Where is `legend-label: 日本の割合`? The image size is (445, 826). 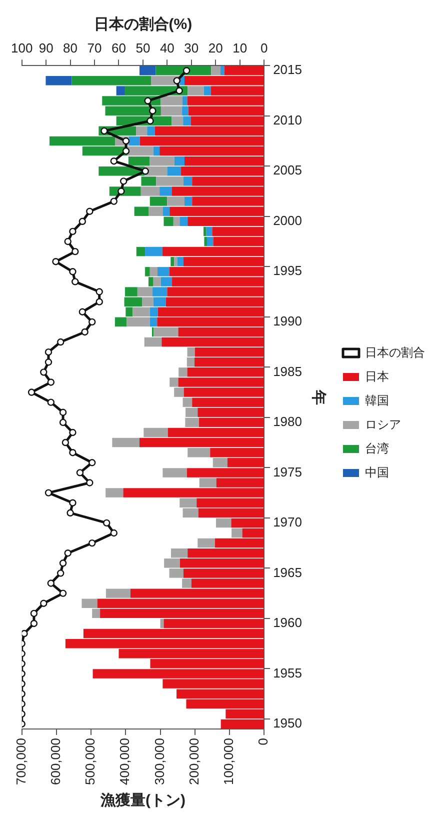 legend-label: 日本の割合 is located at coordinates (395, 352).